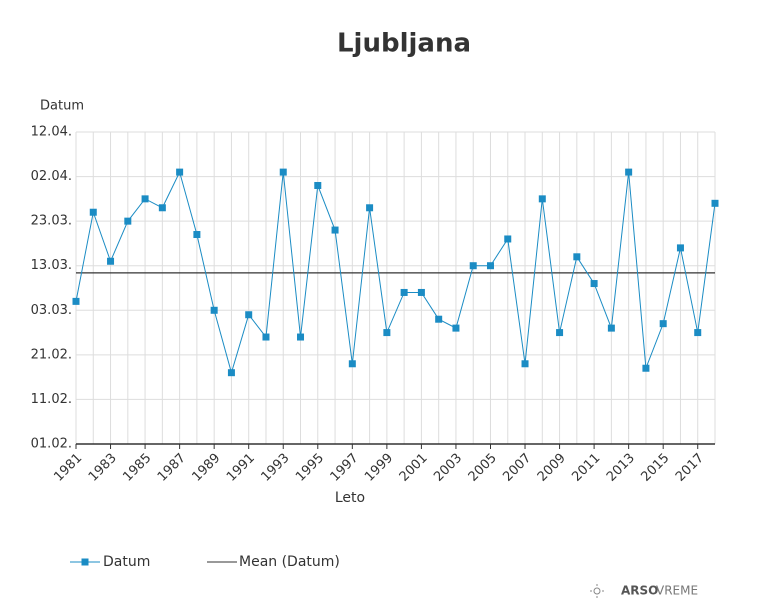 This screenshot has width=768, height=609. Describe the element at coordinates (137, 468) in the screenshot. I see `x-tick-label: 1985` at that location.